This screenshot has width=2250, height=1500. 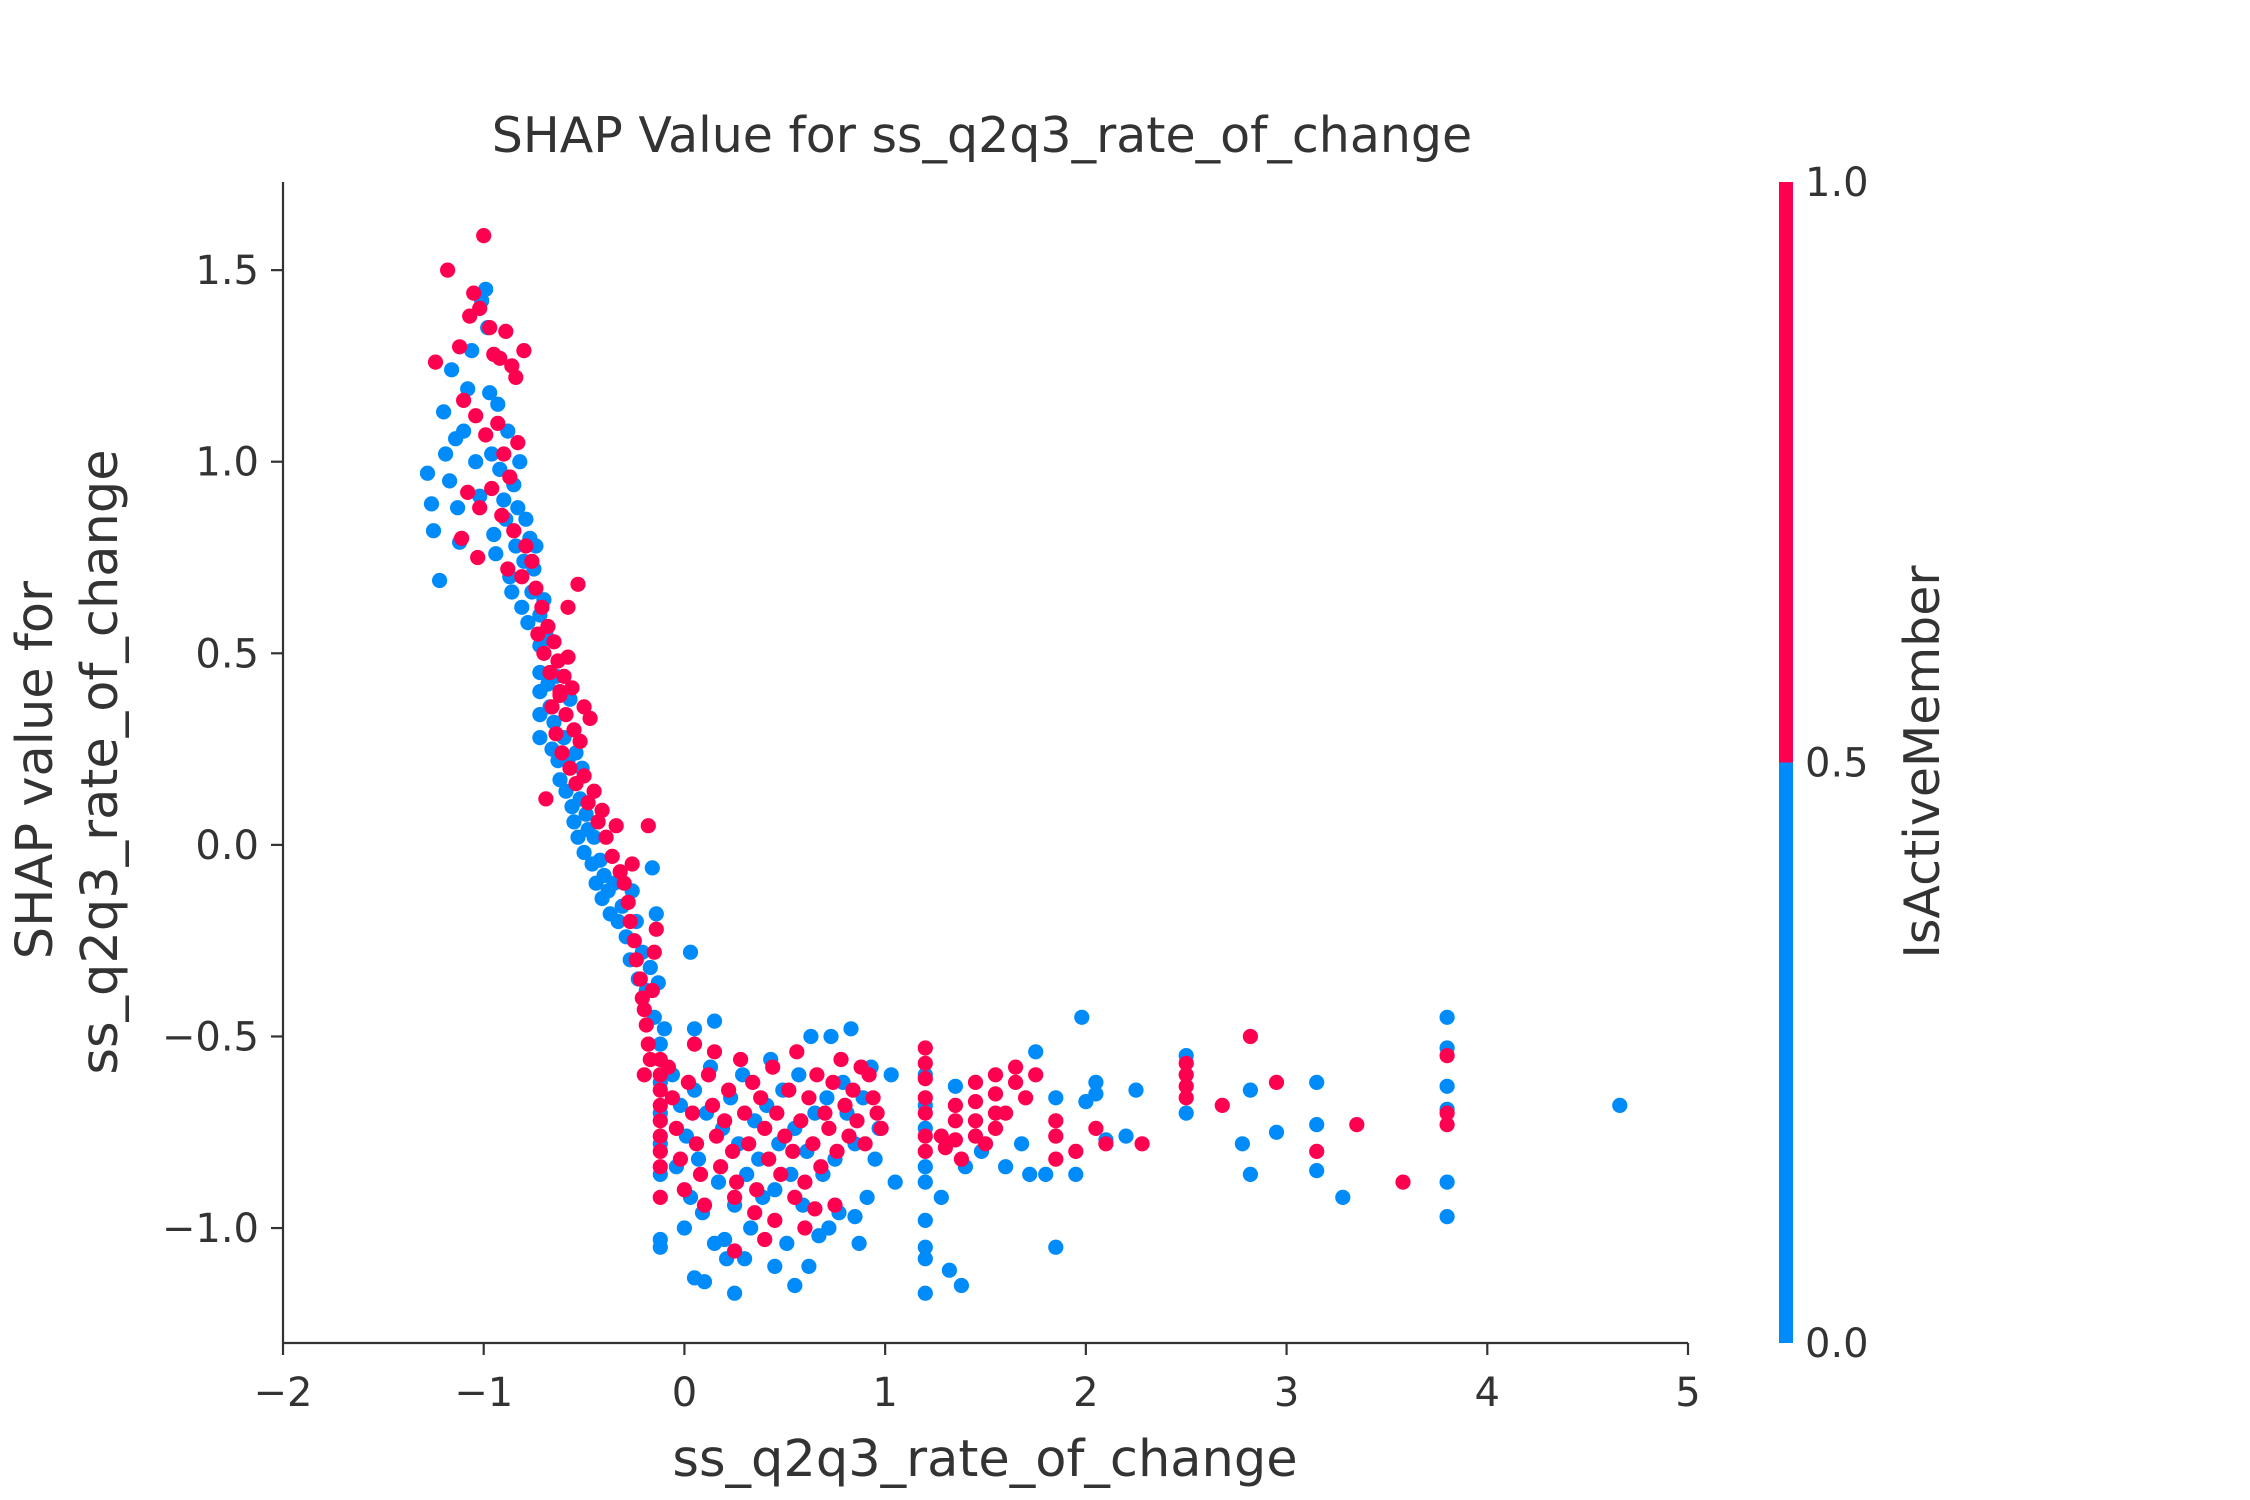 I want to click on y-tick-label: −0.5, so click(x=210, y=1037).